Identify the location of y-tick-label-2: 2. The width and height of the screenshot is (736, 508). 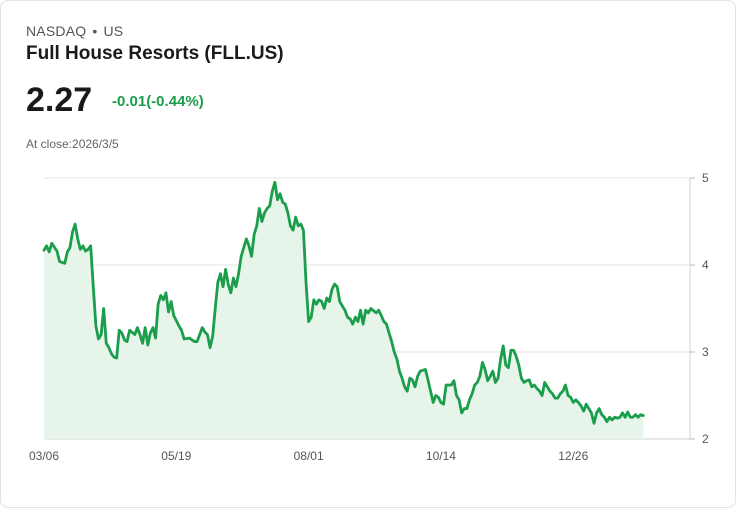
(705, 439).